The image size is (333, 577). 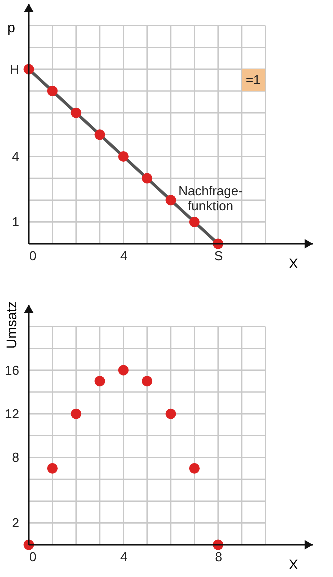 I want to click on x-tick-label: S, so click(x=219, y=256).